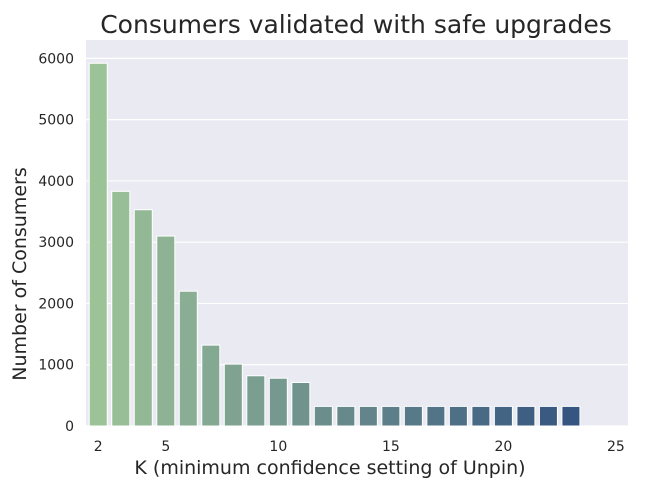 The image size is (652, 489). I want to click on y-tick-label: 1000, so click(56, 366).